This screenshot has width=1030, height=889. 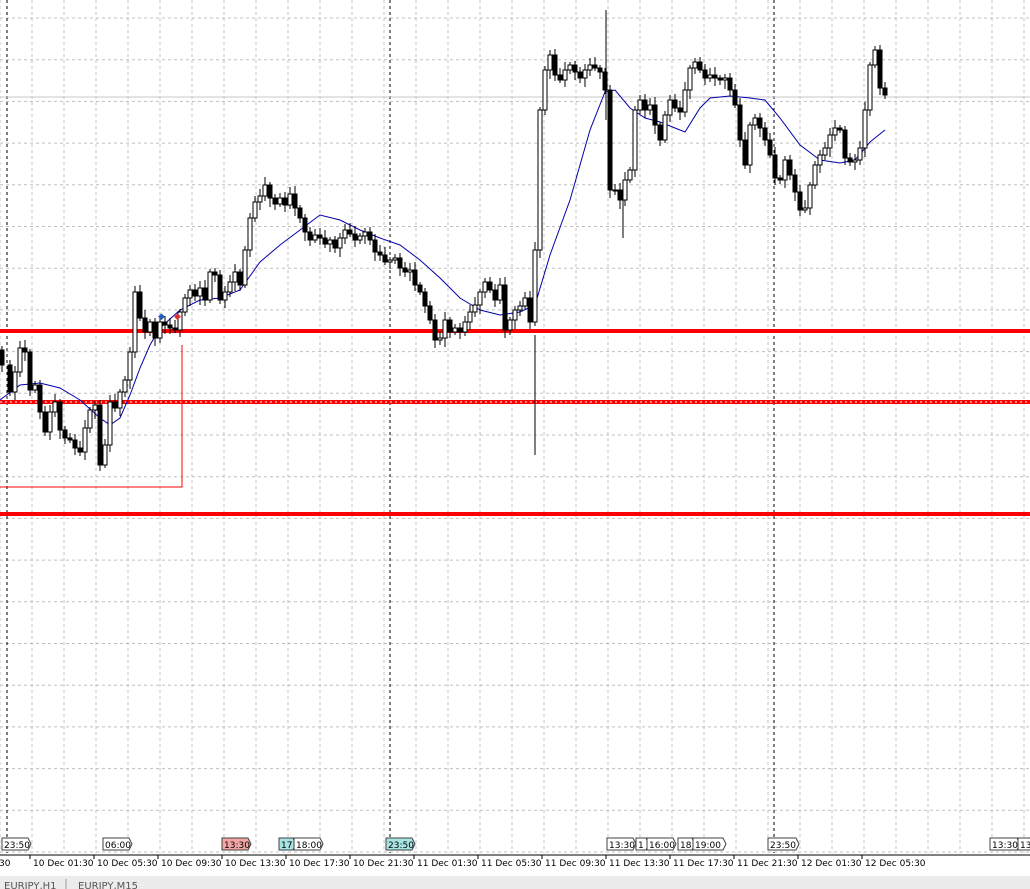 I want to click on time-marker-label: 18:, so click(x=686, y=844).